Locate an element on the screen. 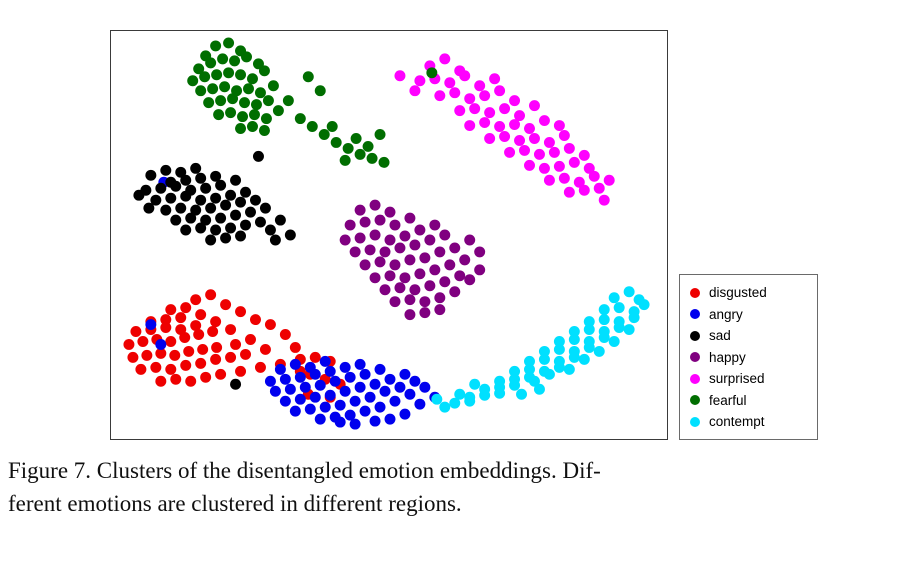 The width and height of the screenshot is (924, 566). legend-label-angry: angry is located at coordinates (726, 314).